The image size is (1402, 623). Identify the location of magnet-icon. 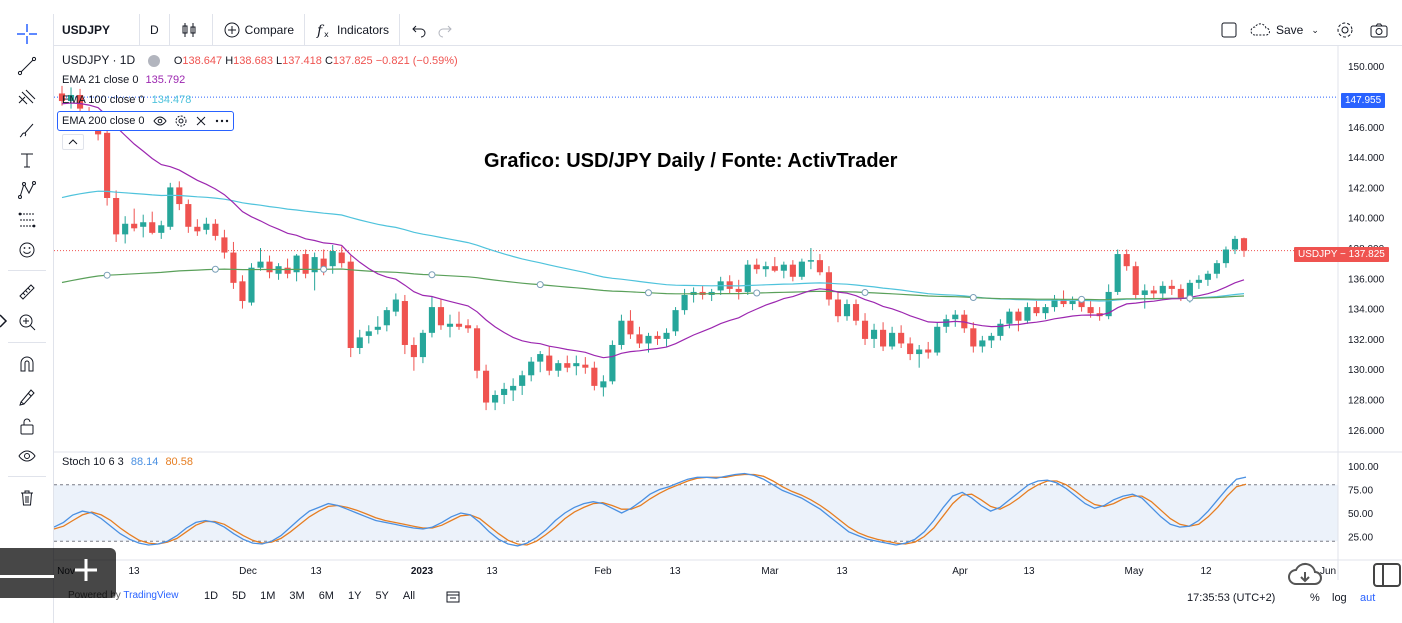
(27, 364).